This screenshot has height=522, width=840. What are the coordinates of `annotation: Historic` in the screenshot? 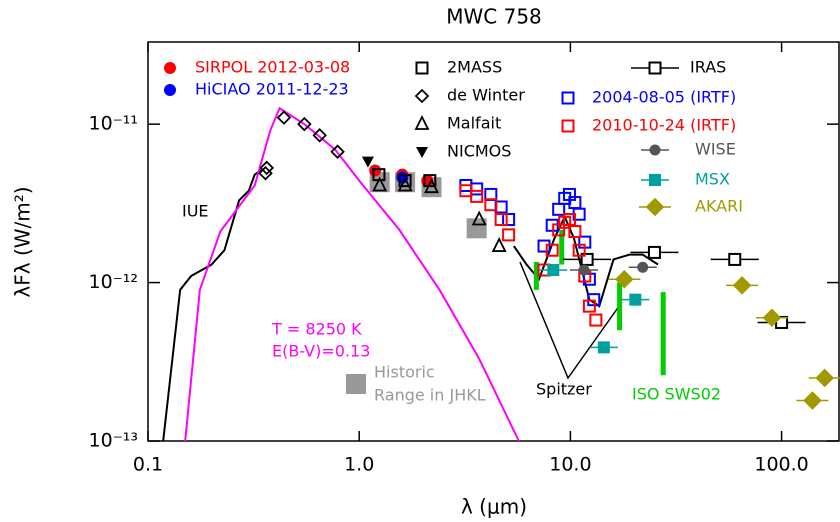 It's located at (404, 372).